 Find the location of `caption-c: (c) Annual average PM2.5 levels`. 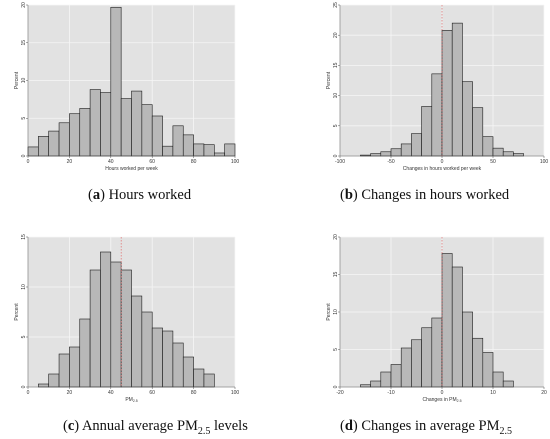

caption-c: (c) Annual average PM2.5 levels is located at coordinates (155, 427).